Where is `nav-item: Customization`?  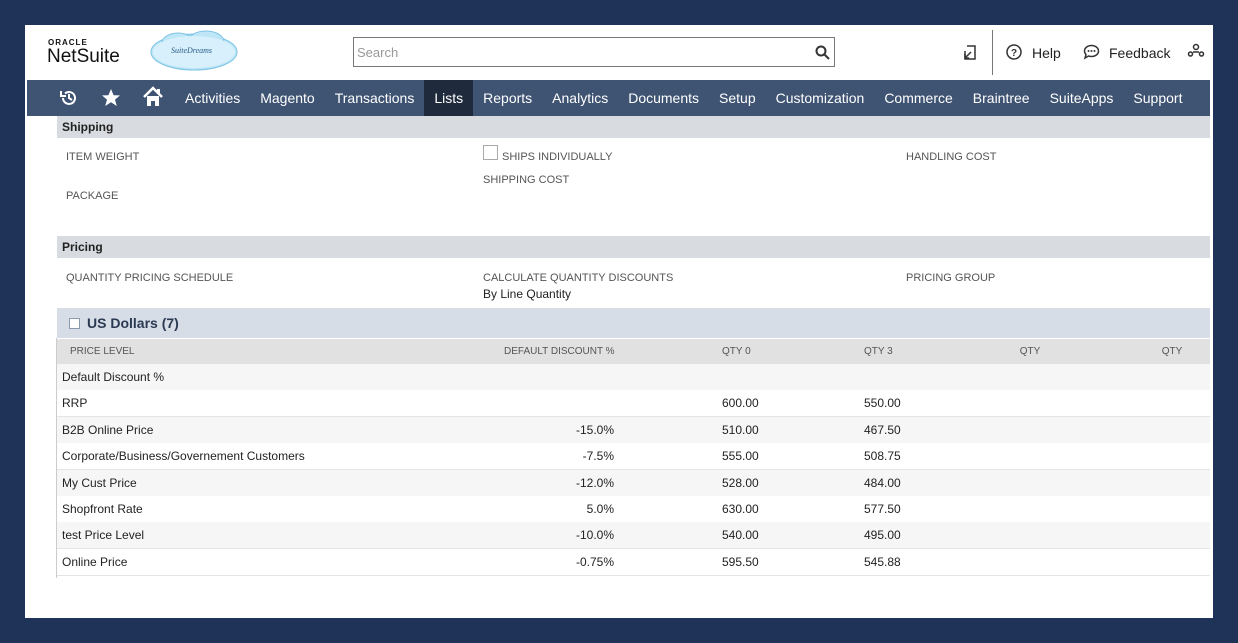 nav-item: Customization is located at coordinates (820, 98).